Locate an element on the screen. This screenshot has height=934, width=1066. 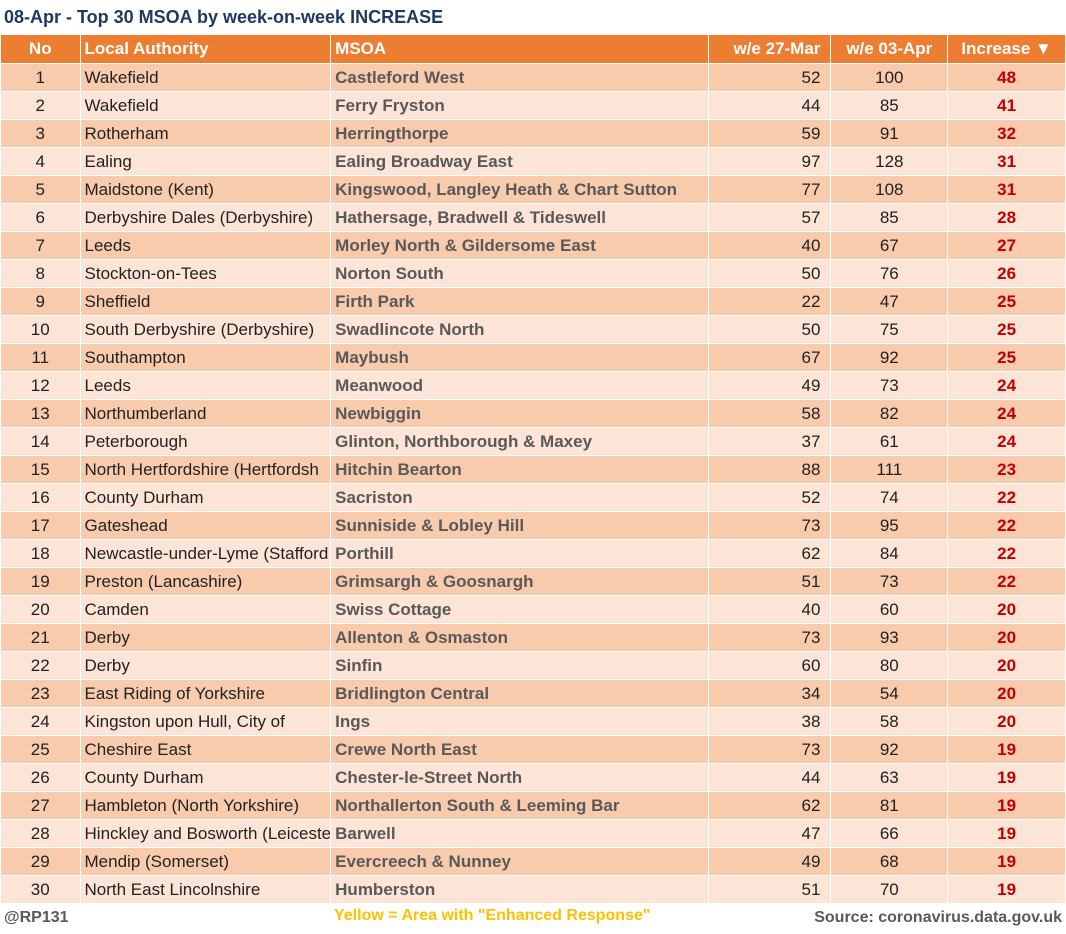
cell-no: 15 is located at coordinates (40, 469).